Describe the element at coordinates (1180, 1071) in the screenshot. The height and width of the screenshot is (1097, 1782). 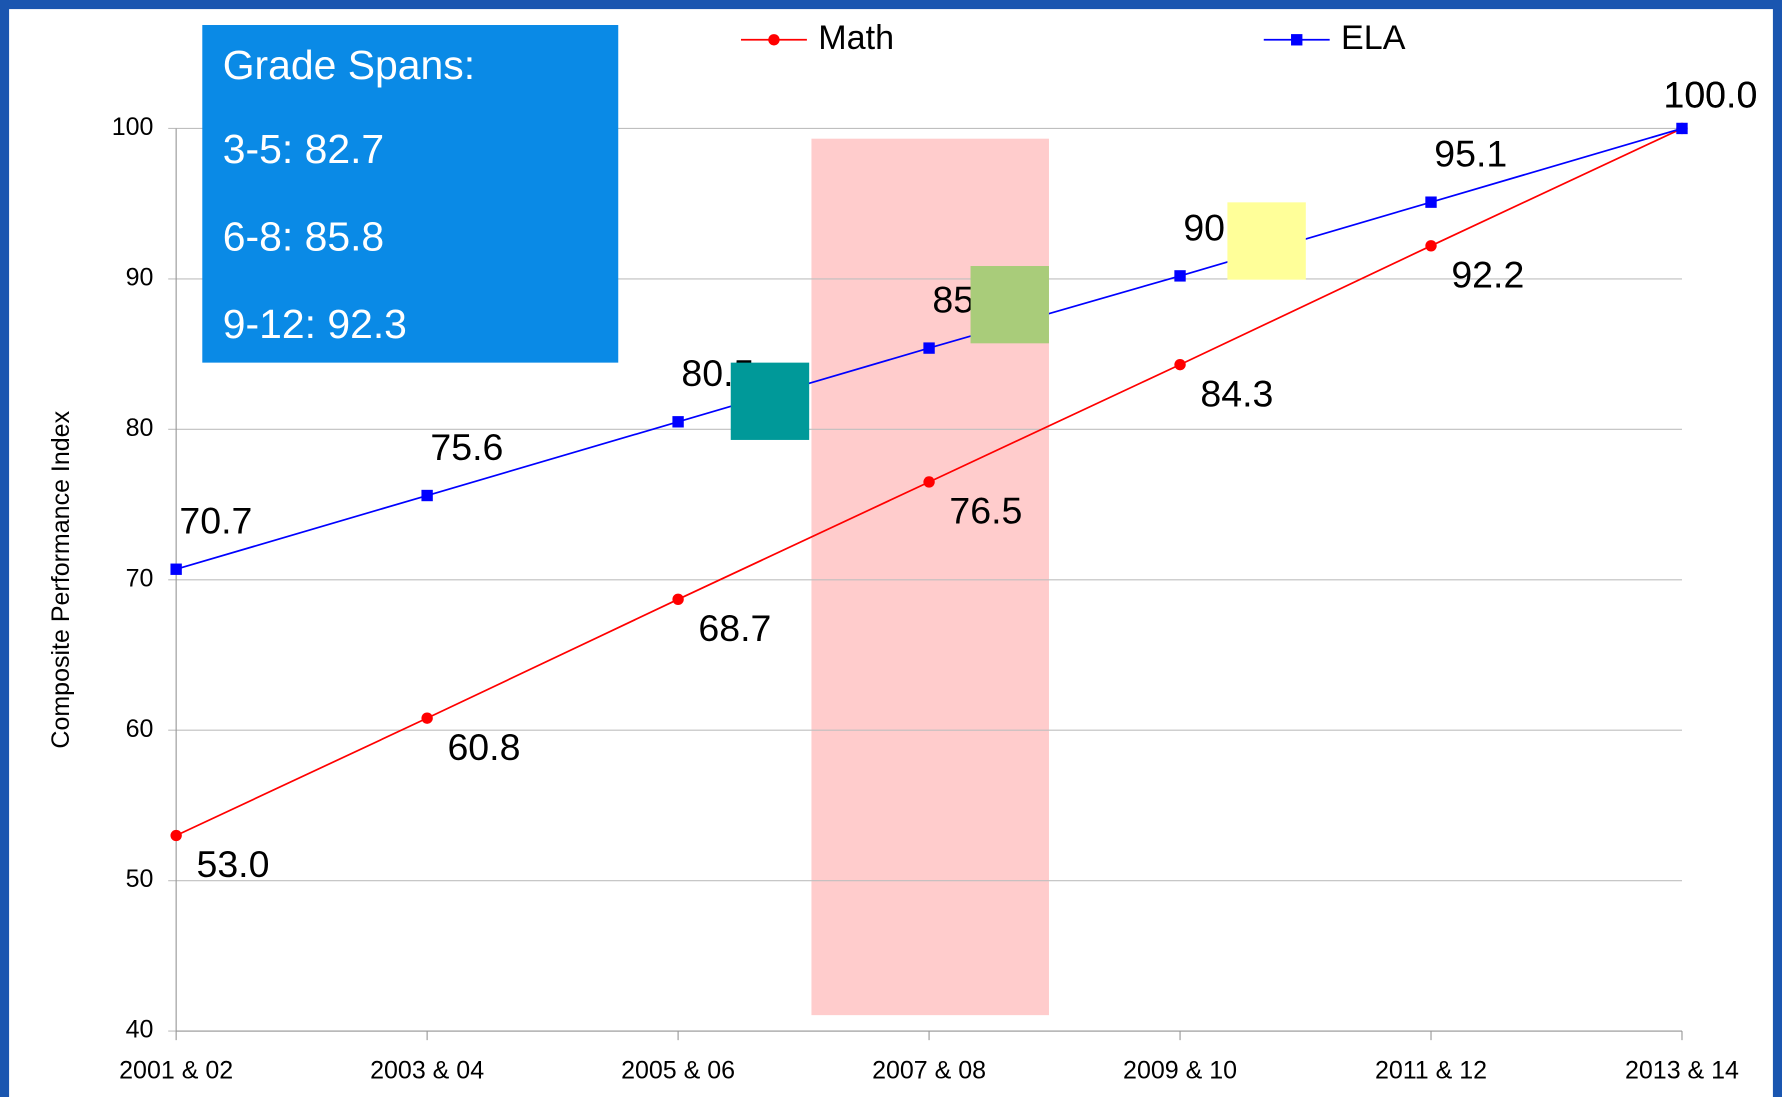
I see `x-tick-label: 2009 & 10` at that location.